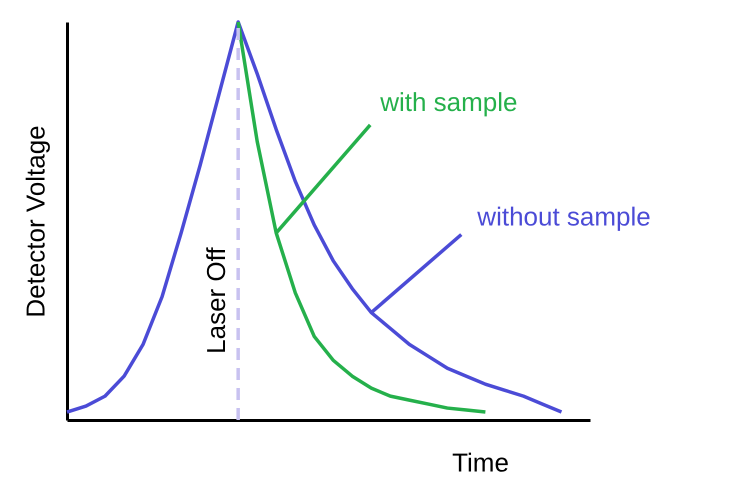  What do you see at coordinates (216, 300) in the screenshot?
I see `annotation: Laser Off` at bounding box center [216, 300].